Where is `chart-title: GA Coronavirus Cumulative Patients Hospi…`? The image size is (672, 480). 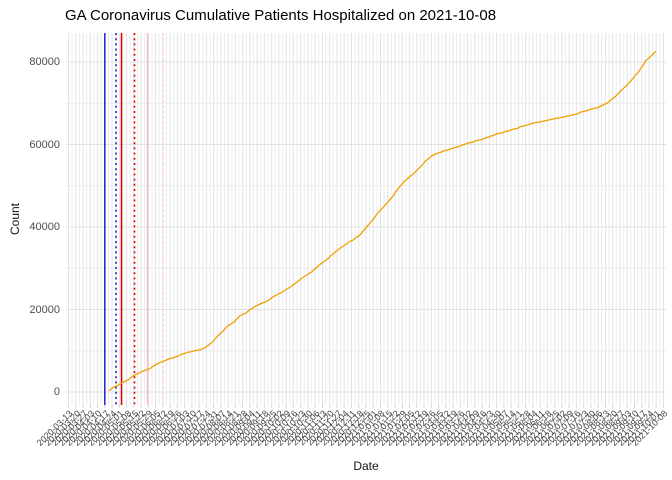
chart-title: GA Coronavirus Cumulative Patients Hospi… is located at coordinates (281, 15).